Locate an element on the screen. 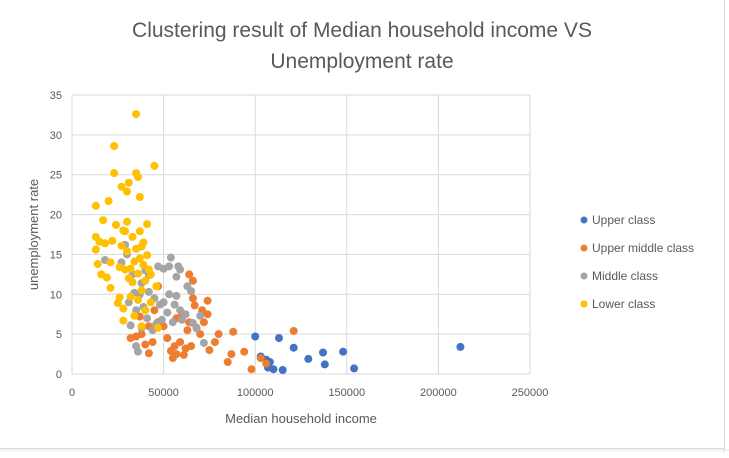 This screenshot has height=458, width=729. x-tick-label: 150000 is located at coordinates (346, 393).